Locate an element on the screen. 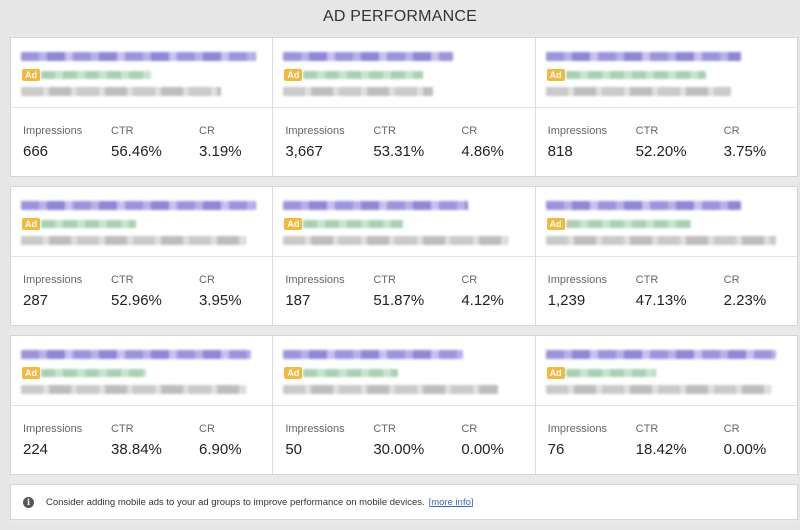 This screenshot has width=800, height=530. cr-value: 2.23% is located at coordinates (745, 300).